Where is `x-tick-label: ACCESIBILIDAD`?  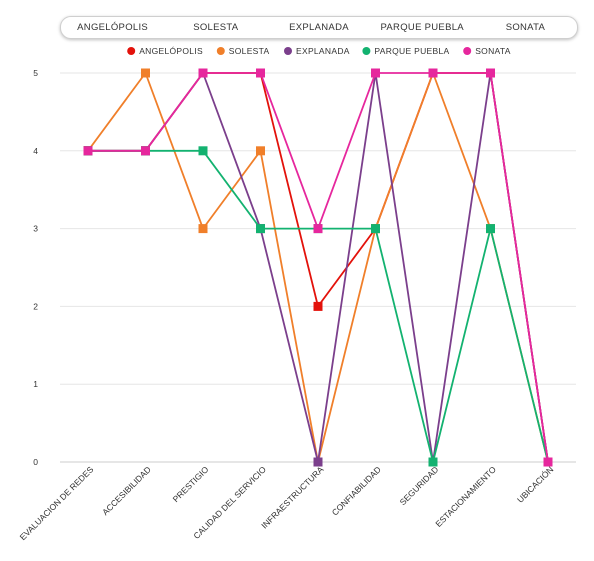 x-tick-label: ACCESIBILIDAD is located at coordinates (126, 490).